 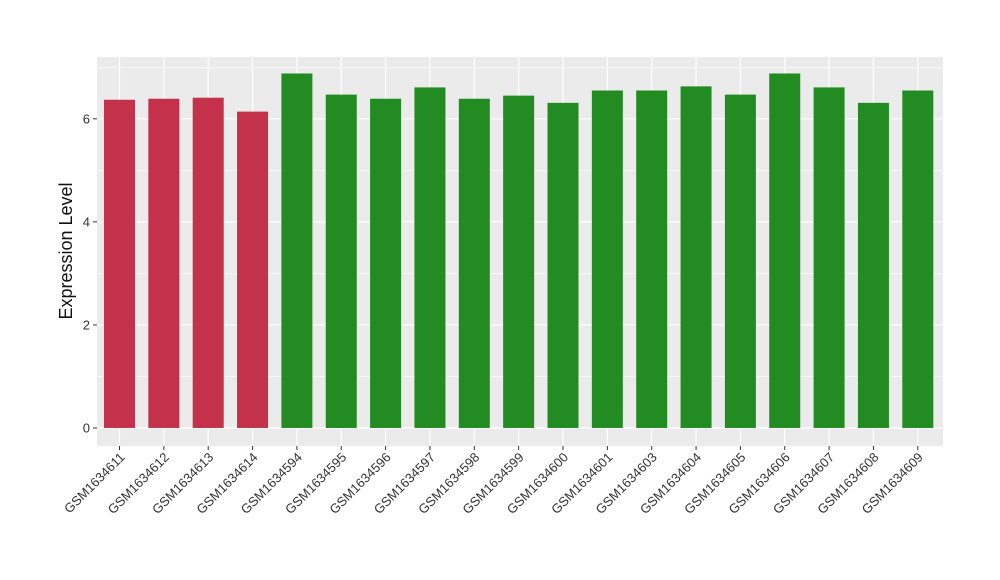 I want to click on y-tick-label: 4, so click(x=86, y=221).